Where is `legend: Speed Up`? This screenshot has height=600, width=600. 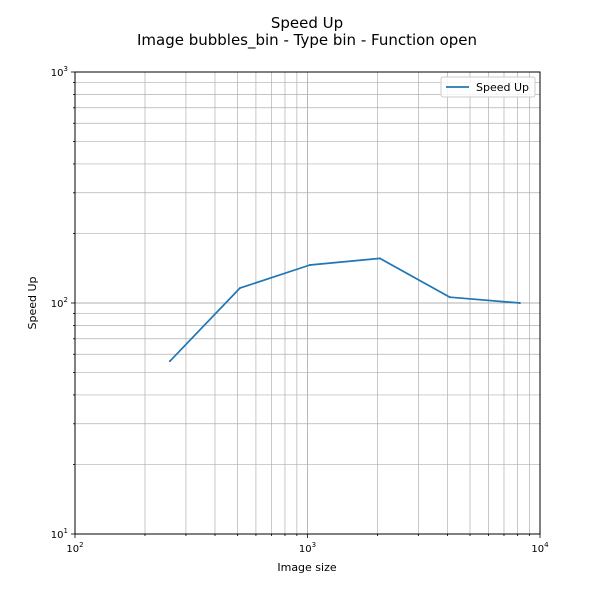
legend: Speed Up is located at coordinates (488, 87).